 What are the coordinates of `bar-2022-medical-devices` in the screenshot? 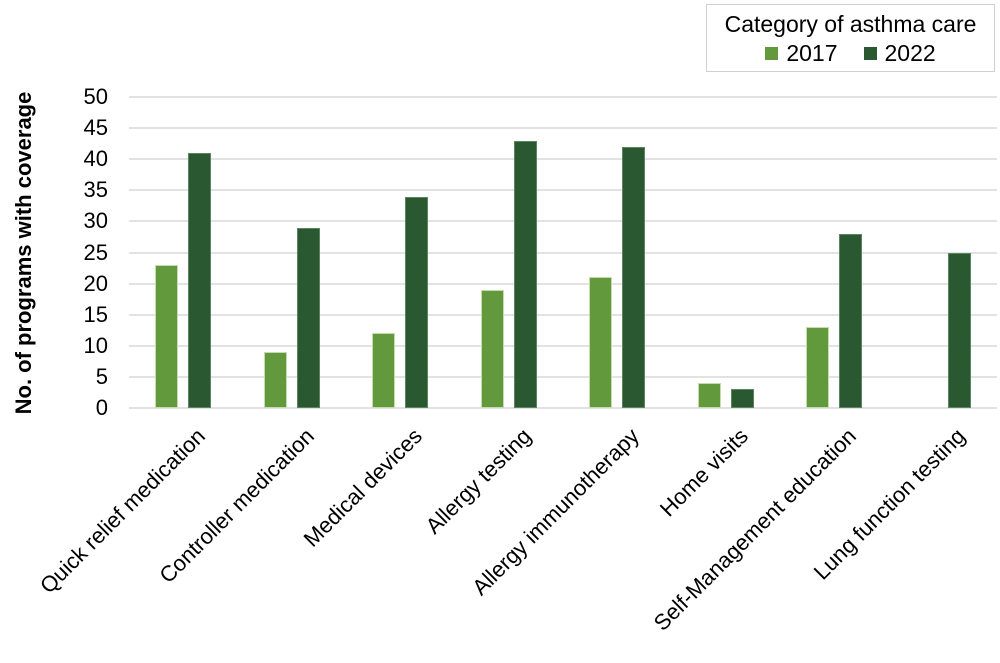 It's located at (417, 302).